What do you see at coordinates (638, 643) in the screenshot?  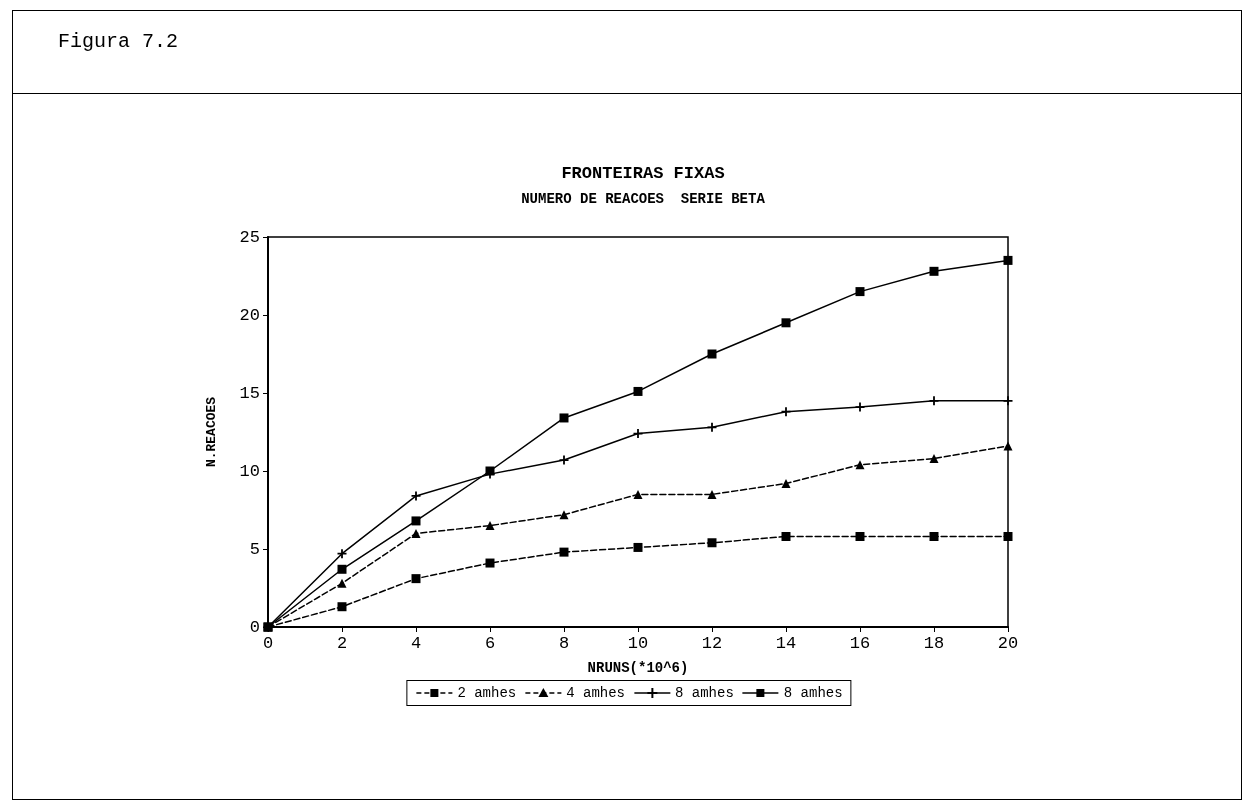 I see `x-tick-label: 10` at bounding box center [638, 643].